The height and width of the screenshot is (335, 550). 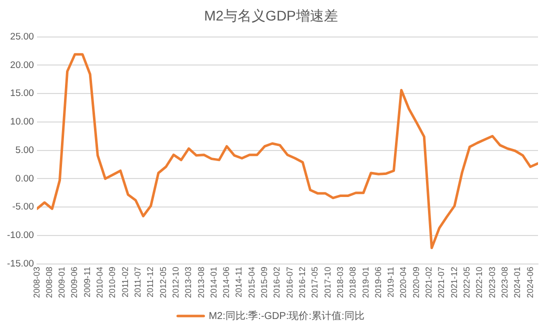 What do you see at coordinates (22, 65) in the screenshot?
I see `y-tick-label: 20.00` at bounding box center [22, 65].